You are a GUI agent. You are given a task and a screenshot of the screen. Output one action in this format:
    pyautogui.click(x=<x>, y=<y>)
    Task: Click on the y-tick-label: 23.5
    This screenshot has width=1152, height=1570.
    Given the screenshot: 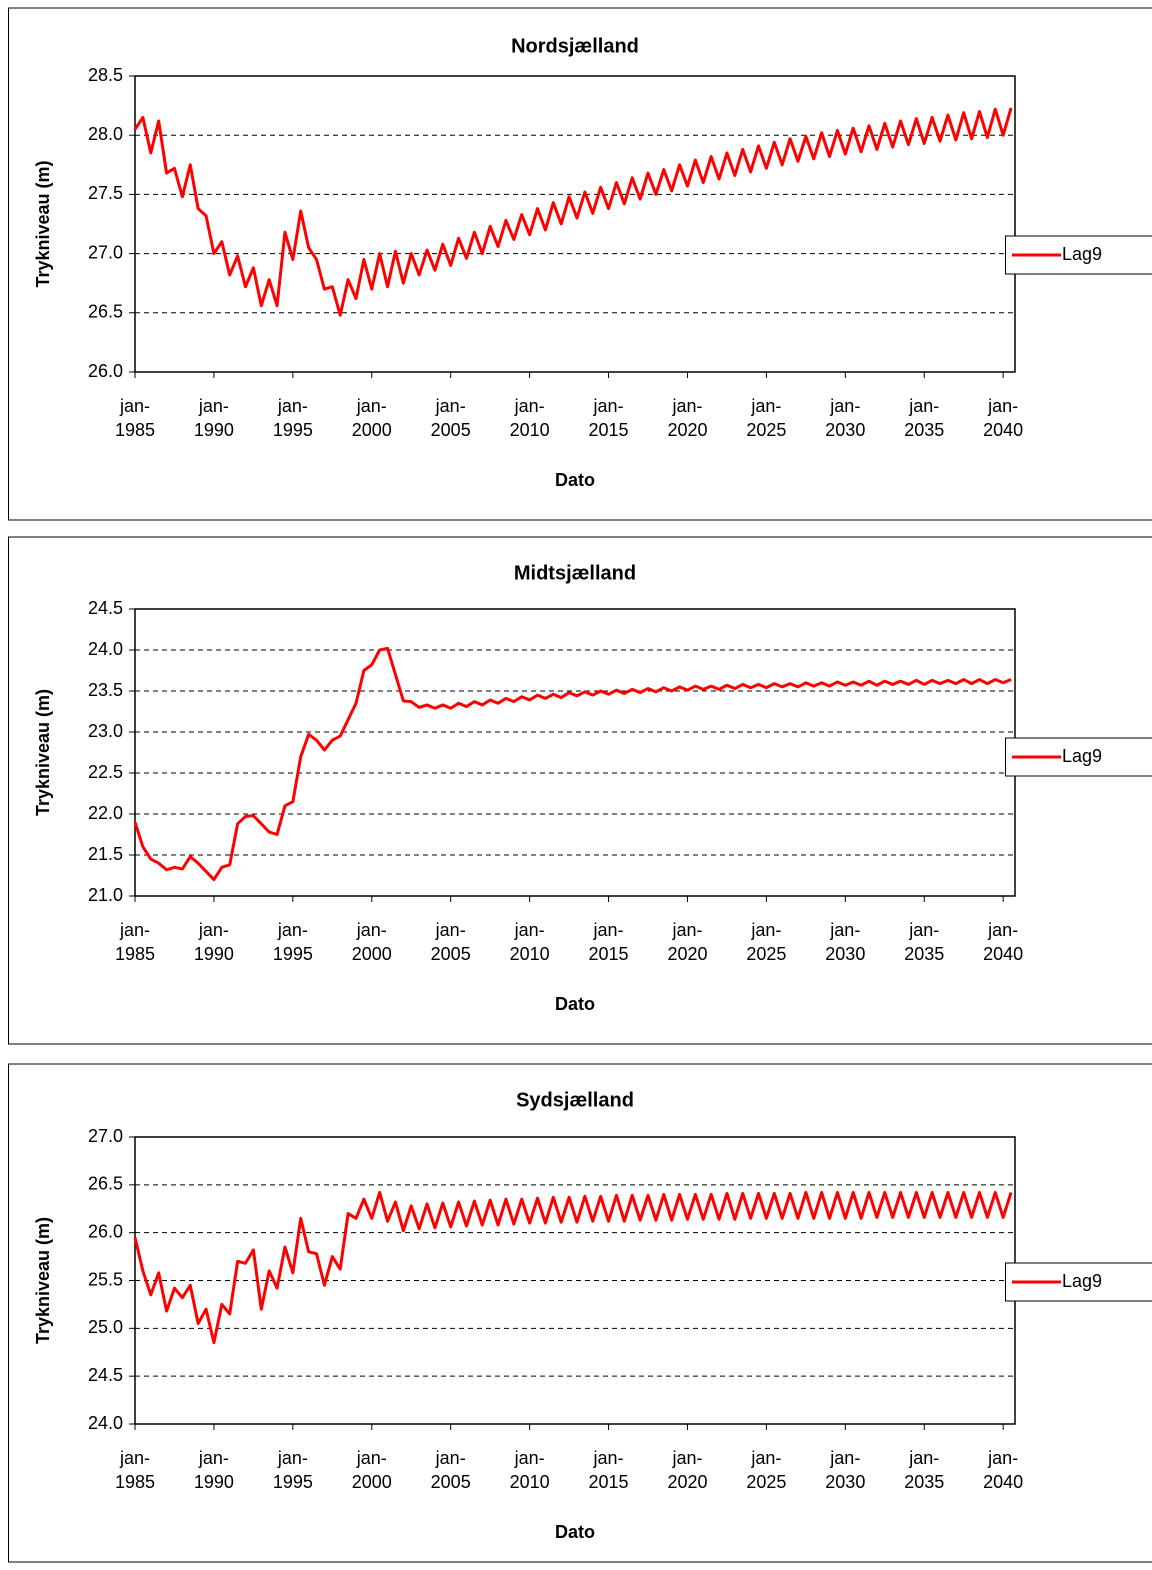 What is the action you would take?
    pyautogui.click(x=105, y=690)
    